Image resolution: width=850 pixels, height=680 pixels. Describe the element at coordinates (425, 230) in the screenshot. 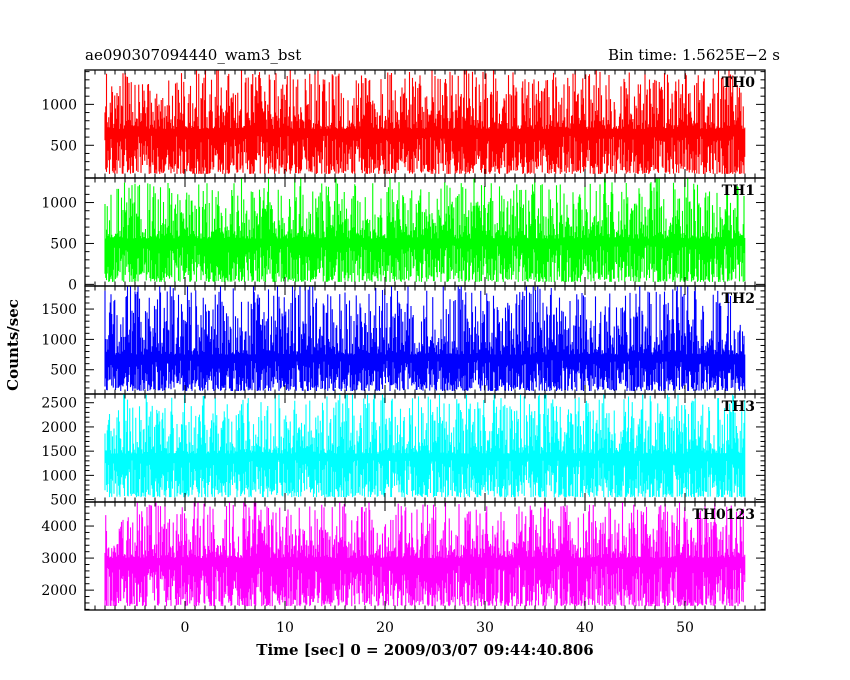

I see `series-th1` at that location.